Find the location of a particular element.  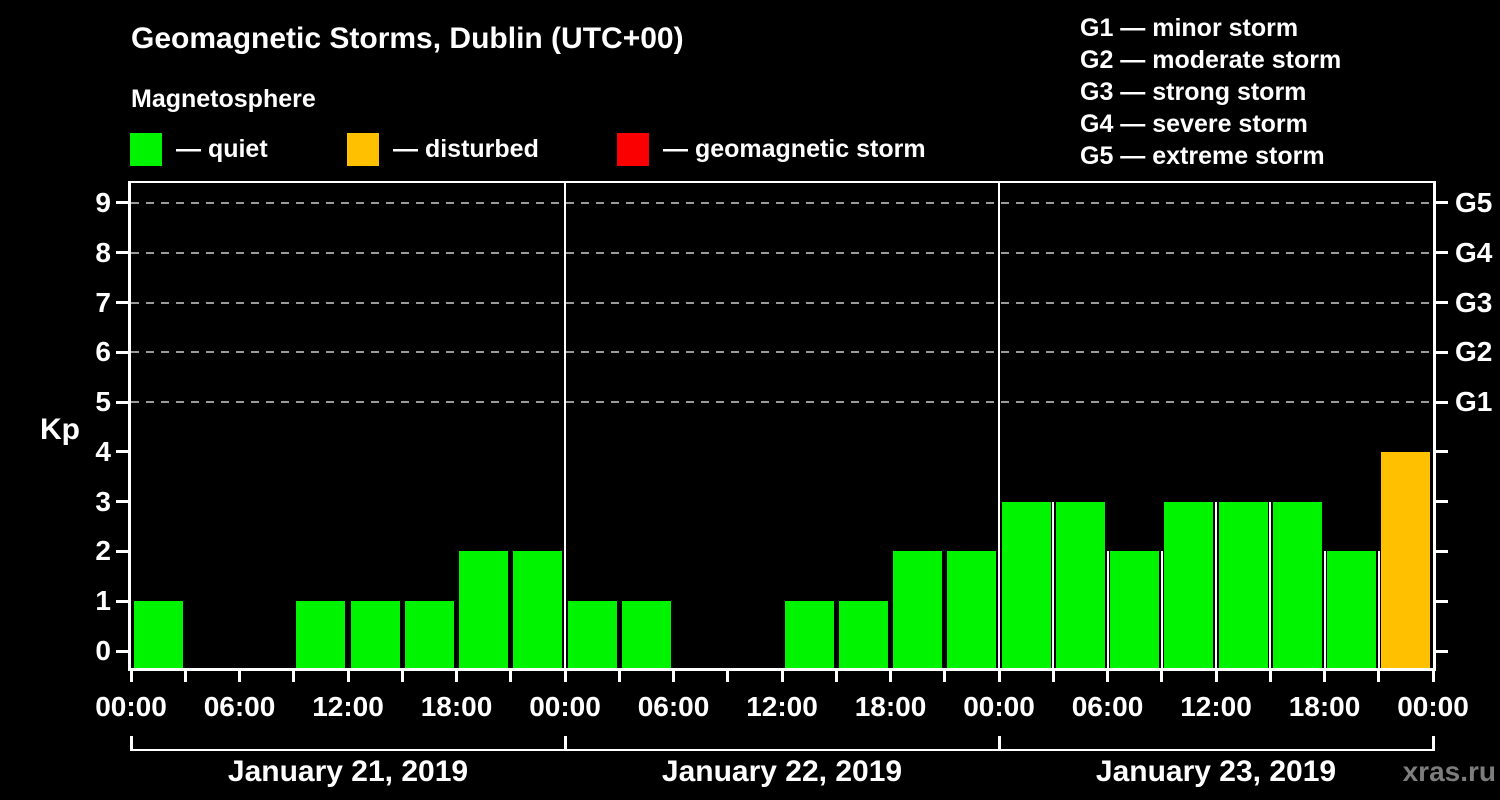

g5-legend-line: G5 — extreme storm is located at coordinates (1202, 156).